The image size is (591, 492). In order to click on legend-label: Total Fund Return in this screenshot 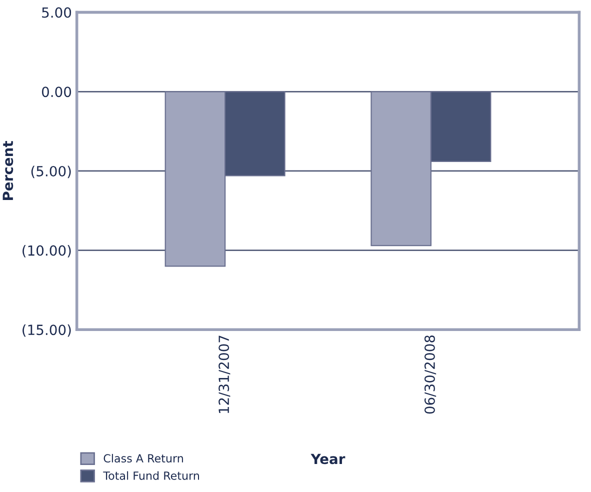, I will do `click(151, 475)`.